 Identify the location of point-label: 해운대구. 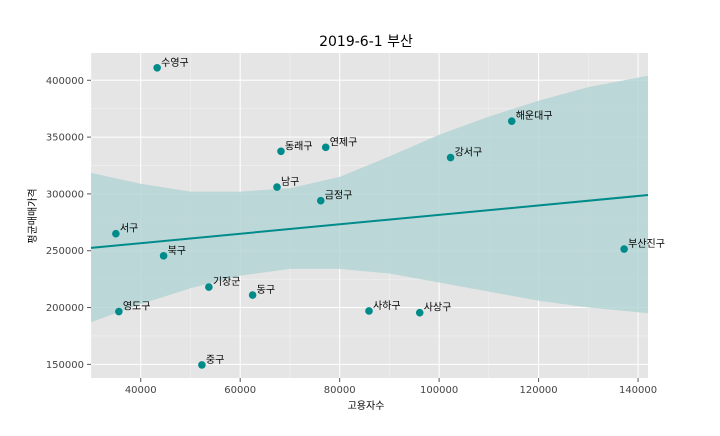
(534, 115).